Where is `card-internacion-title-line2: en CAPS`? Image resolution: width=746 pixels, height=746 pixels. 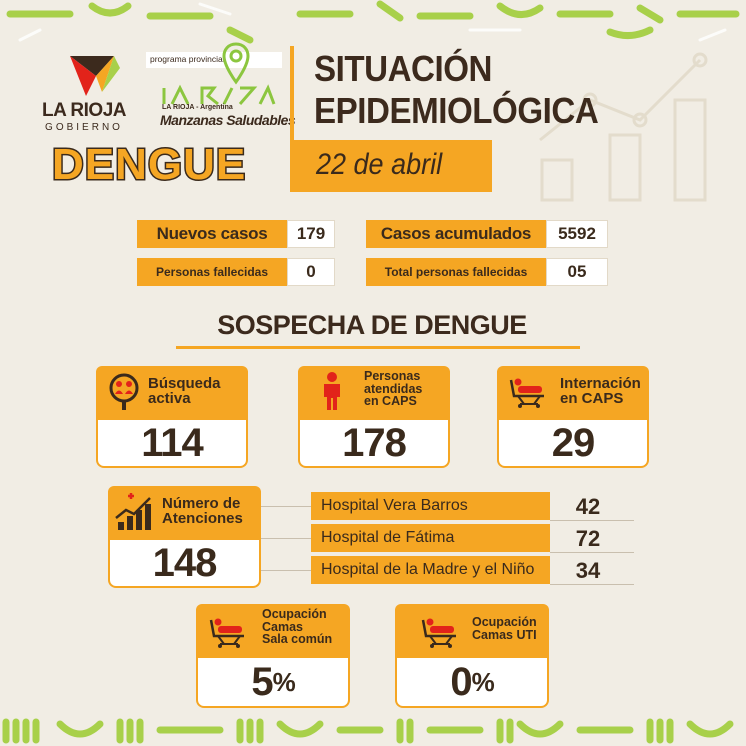 card-internacion-title-line2: en CAPS is located at coordinates (592, 398).